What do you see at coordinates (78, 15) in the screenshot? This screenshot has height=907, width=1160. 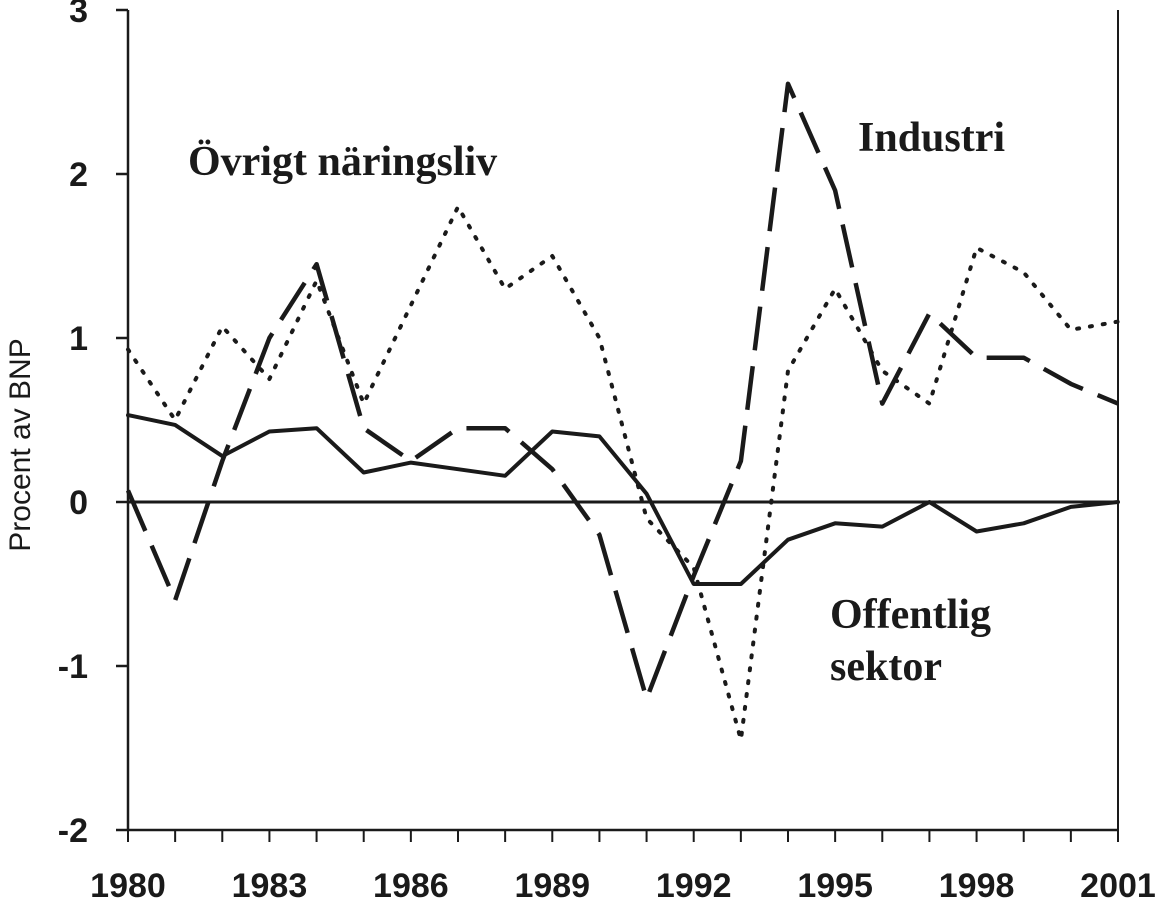 I see `y-tick-label: 3` at bounding box center [78, 15].